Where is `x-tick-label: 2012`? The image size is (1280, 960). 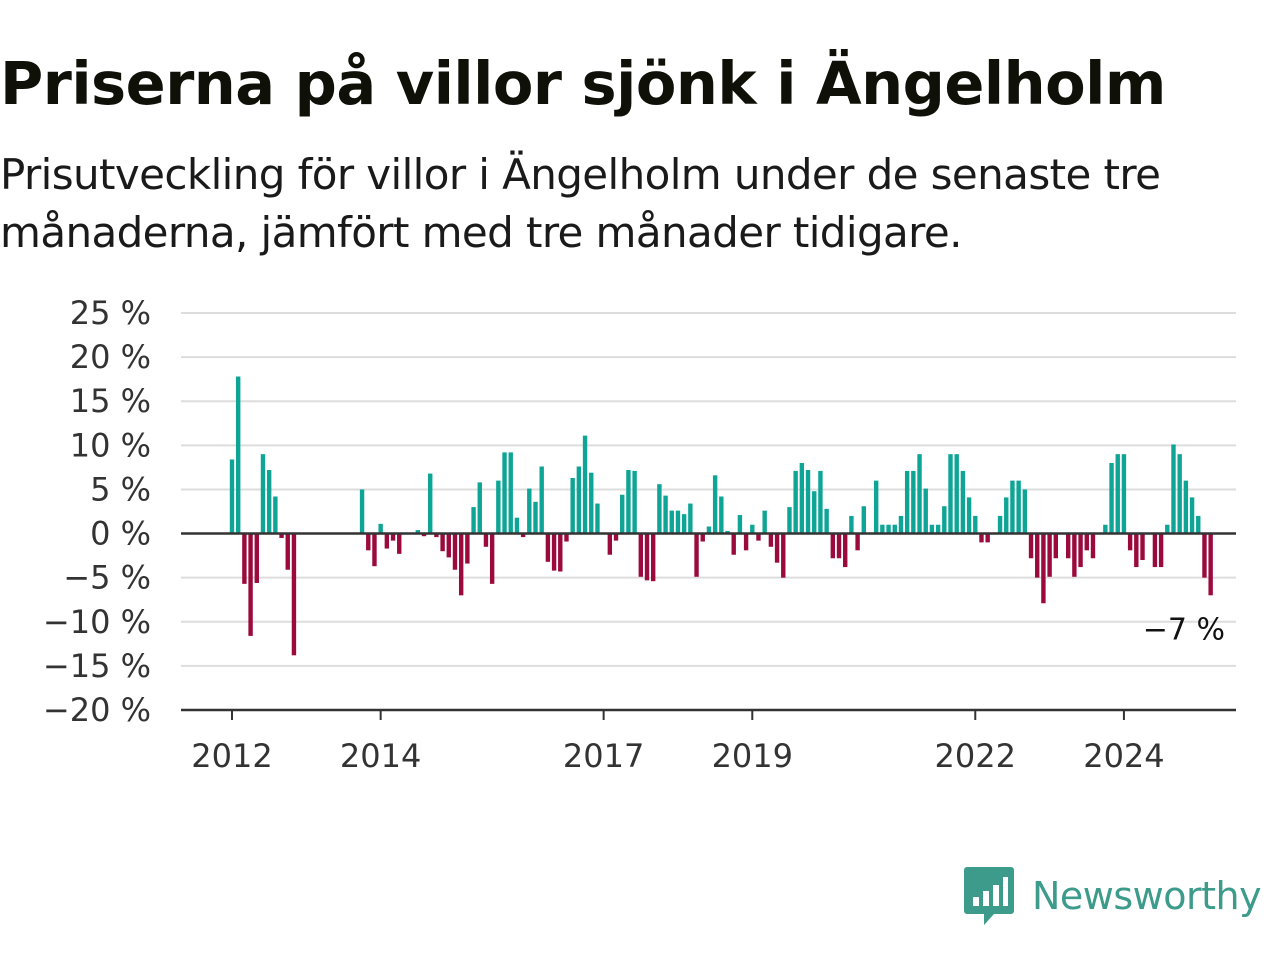 x-tick-label: 2012 is located at coordinates (231, 756).